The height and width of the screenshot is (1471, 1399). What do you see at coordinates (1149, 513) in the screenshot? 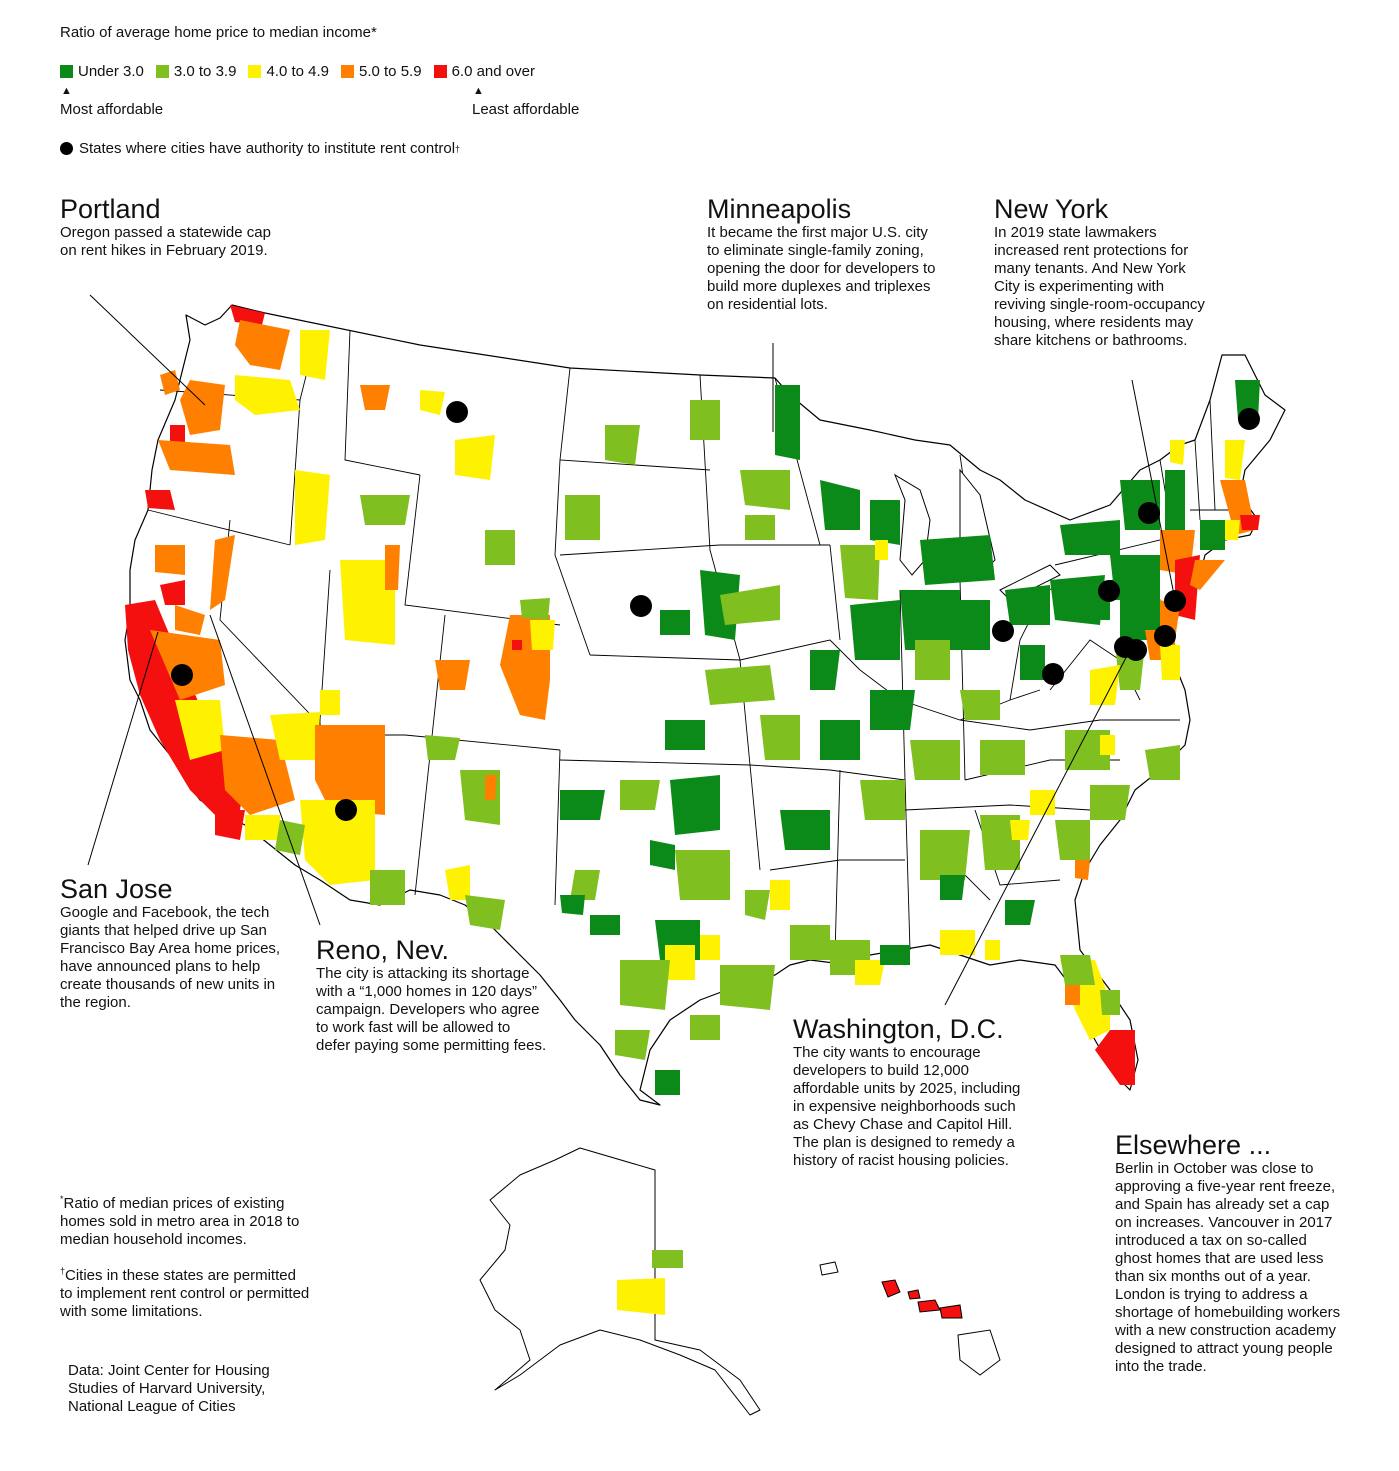
I see `rent-control-dot-new-york` at bounding box center [1149, 513].